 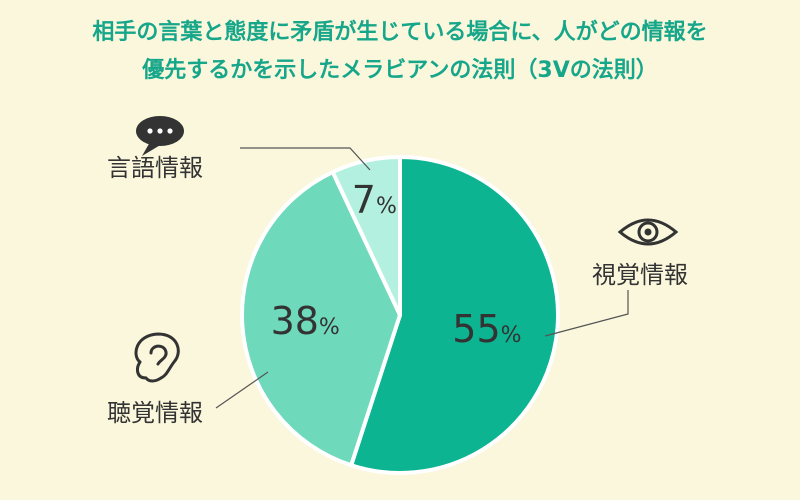 What do you see at coordinates (640, 275) in the screenshot?
I see `slice-label-visual: 視覚情報` at bounding box center [640, 275].